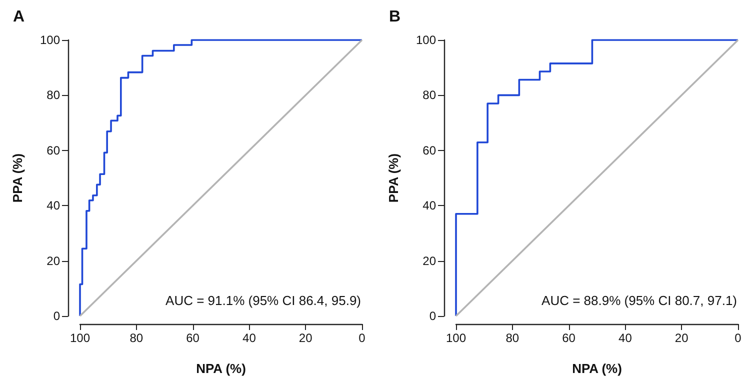  What do you see at coordinates (395, 17) in the screenshot?
I see `chart-title: B` at bounding box center [395, 17].